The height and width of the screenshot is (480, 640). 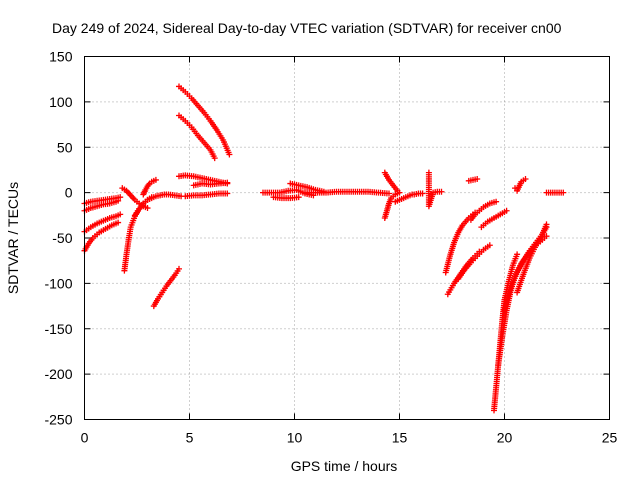 What do you see at coordinates (69, 193) in the screenshot?
I see `y-tick-label: 0` at bounding box center [69, 193].